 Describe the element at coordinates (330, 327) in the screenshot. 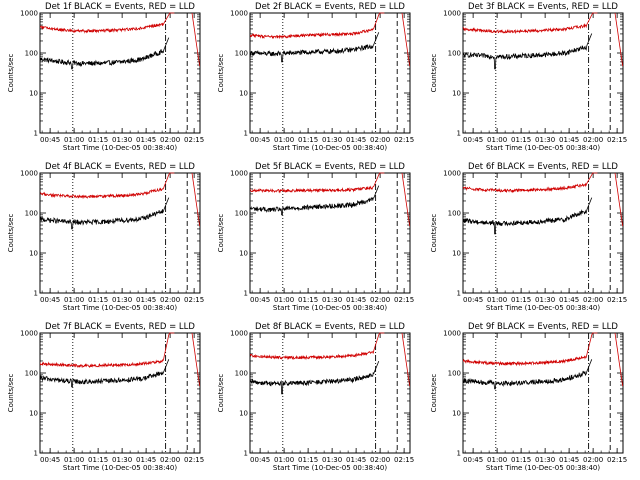

I see `chart-title: Det 8f BLACK = Events, RED = LLD` at that location.